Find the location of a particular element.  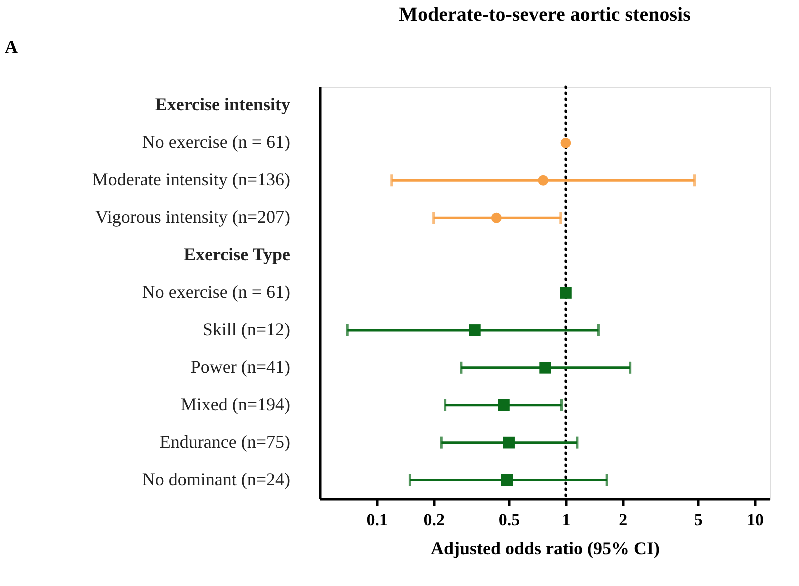

text: A is located at coordinates (11, 47).